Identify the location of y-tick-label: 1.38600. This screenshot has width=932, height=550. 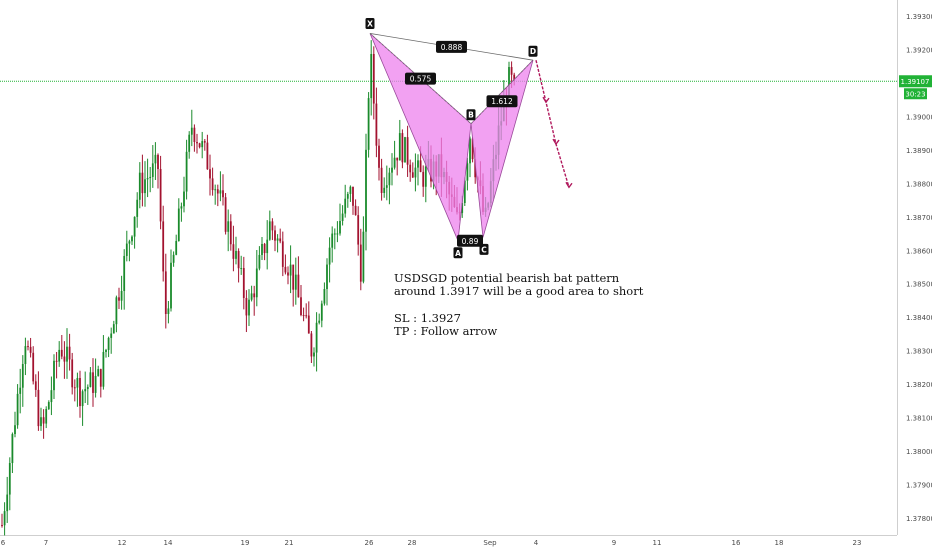
(919, 251).